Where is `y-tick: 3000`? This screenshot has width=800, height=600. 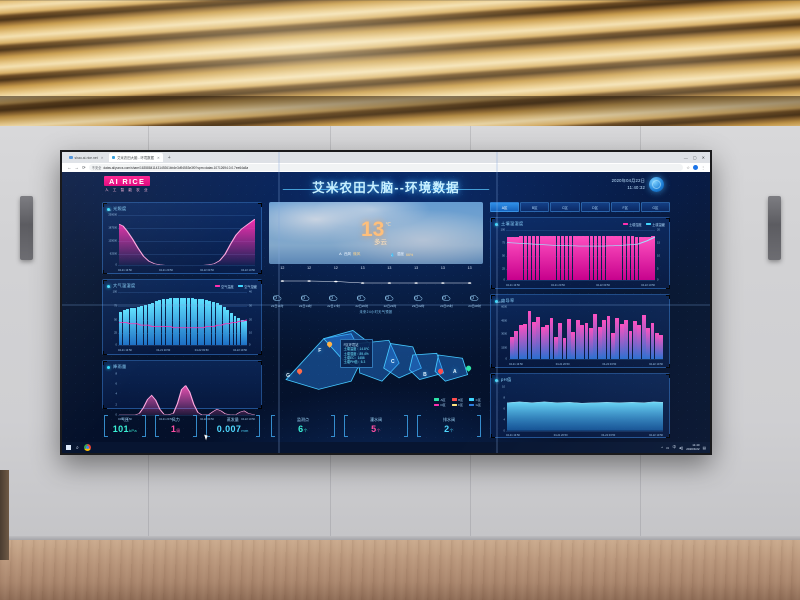
y-tick: 3000 is located at coordinates (504, 334).